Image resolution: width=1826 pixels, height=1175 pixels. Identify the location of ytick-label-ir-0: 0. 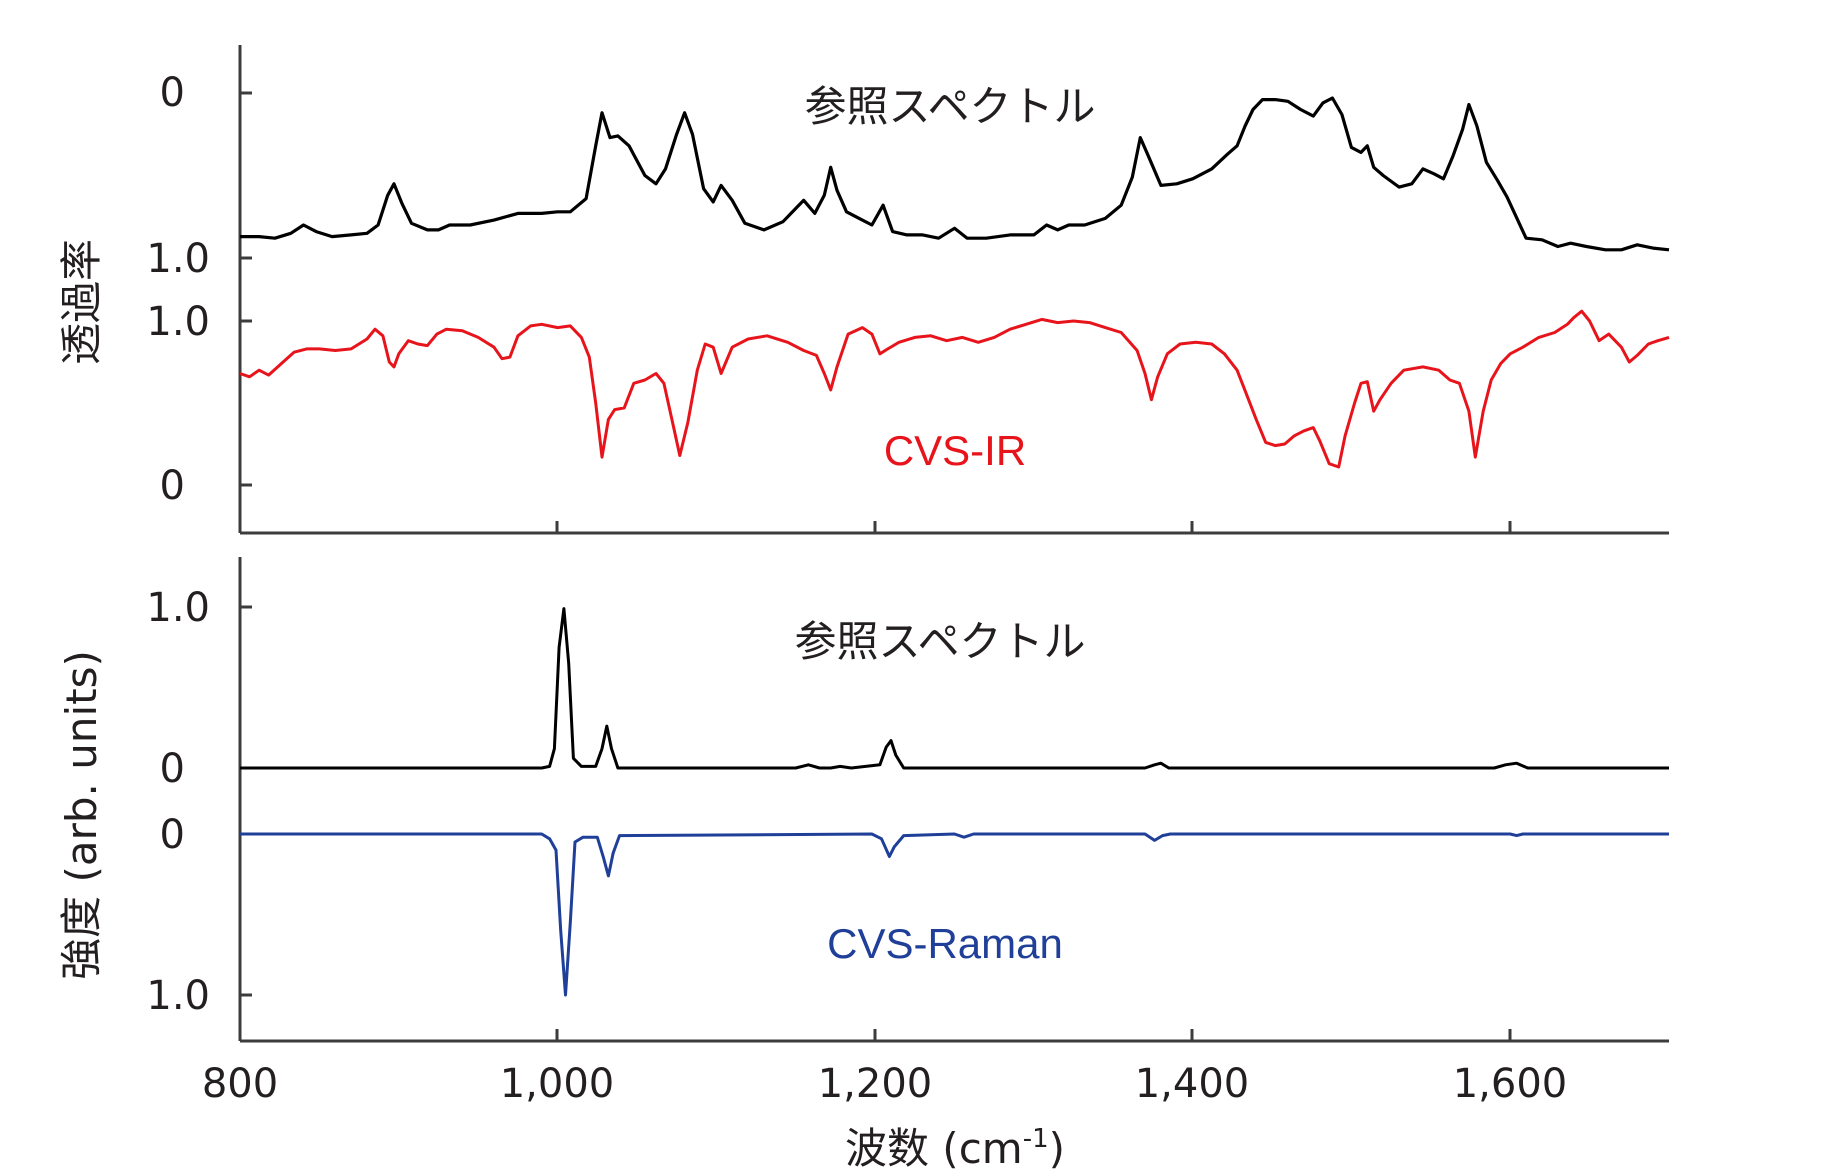
(172, 486).